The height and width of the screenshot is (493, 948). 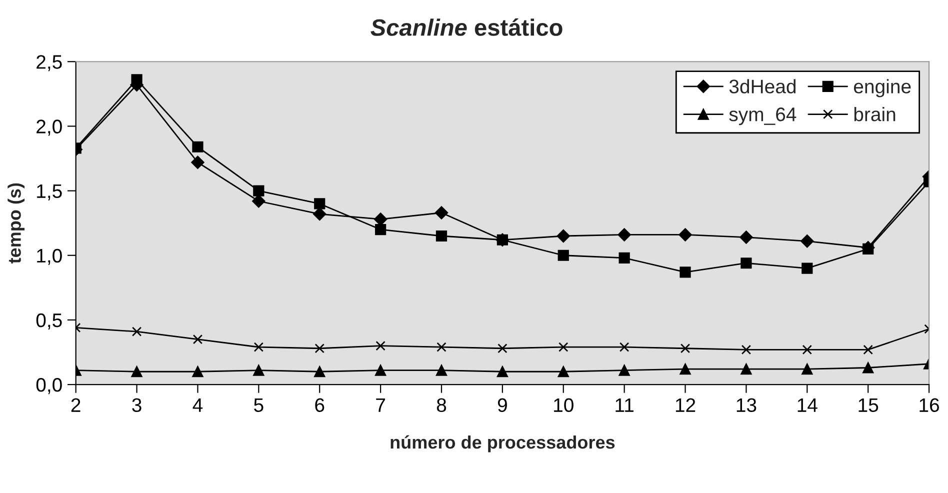 I want to click on x-tick-label: 10, so click(x=564, y=405).